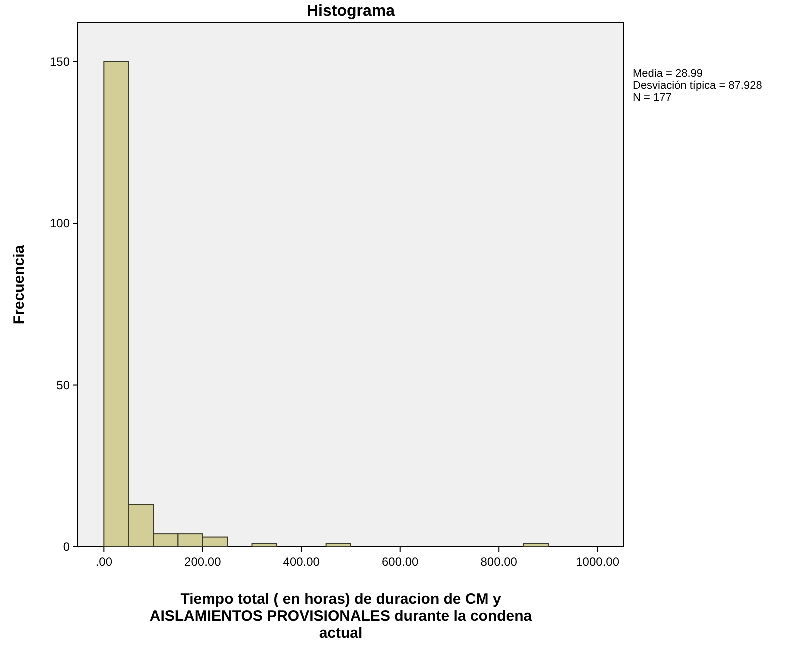  Describe the element at coordinates (697, 86) in the screenshot. I see `text: Desviación típica = 87.928` at that location.